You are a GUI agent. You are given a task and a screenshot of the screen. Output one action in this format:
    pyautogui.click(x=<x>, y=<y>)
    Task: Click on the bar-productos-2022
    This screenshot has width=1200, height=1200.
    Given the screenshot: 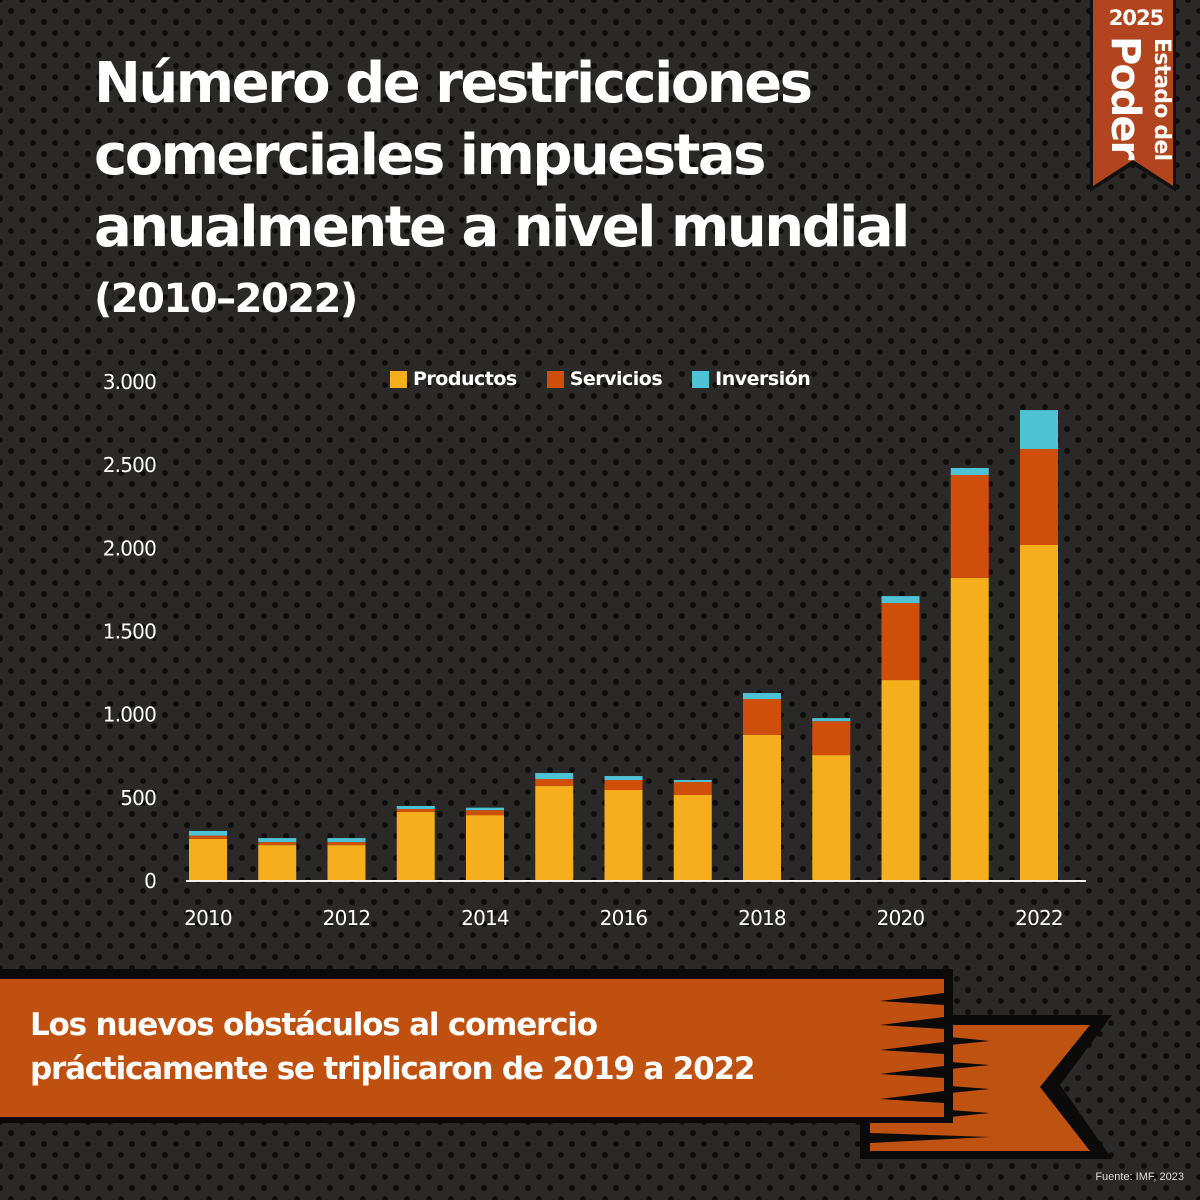 What is the action you would take?
    pyautogui.click(x=1039, y=712)
    